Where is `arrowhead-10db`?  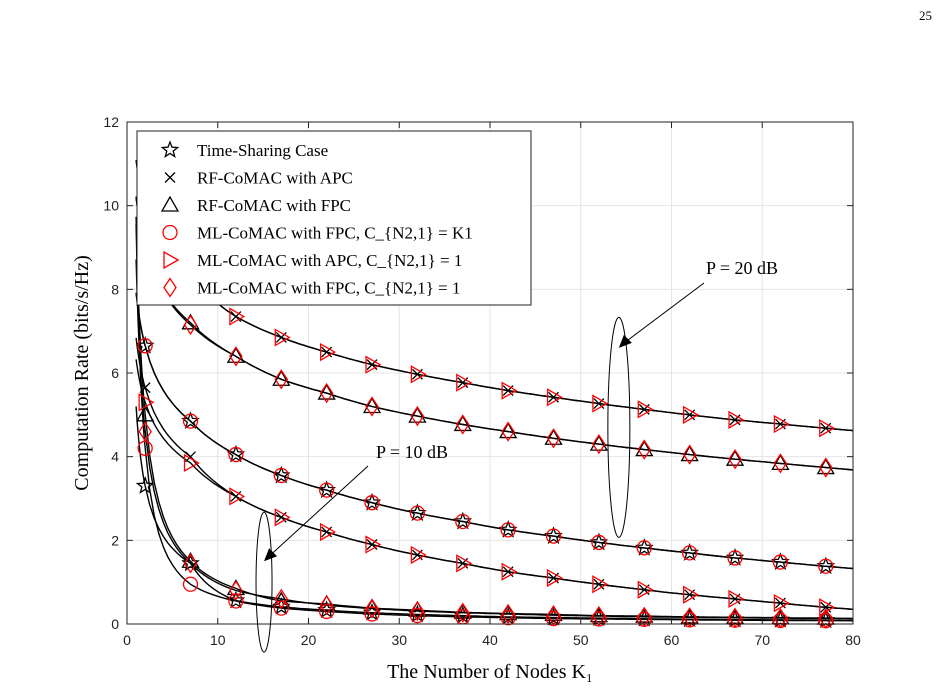
arrowhead-10db is located at coordinates (271, 555).